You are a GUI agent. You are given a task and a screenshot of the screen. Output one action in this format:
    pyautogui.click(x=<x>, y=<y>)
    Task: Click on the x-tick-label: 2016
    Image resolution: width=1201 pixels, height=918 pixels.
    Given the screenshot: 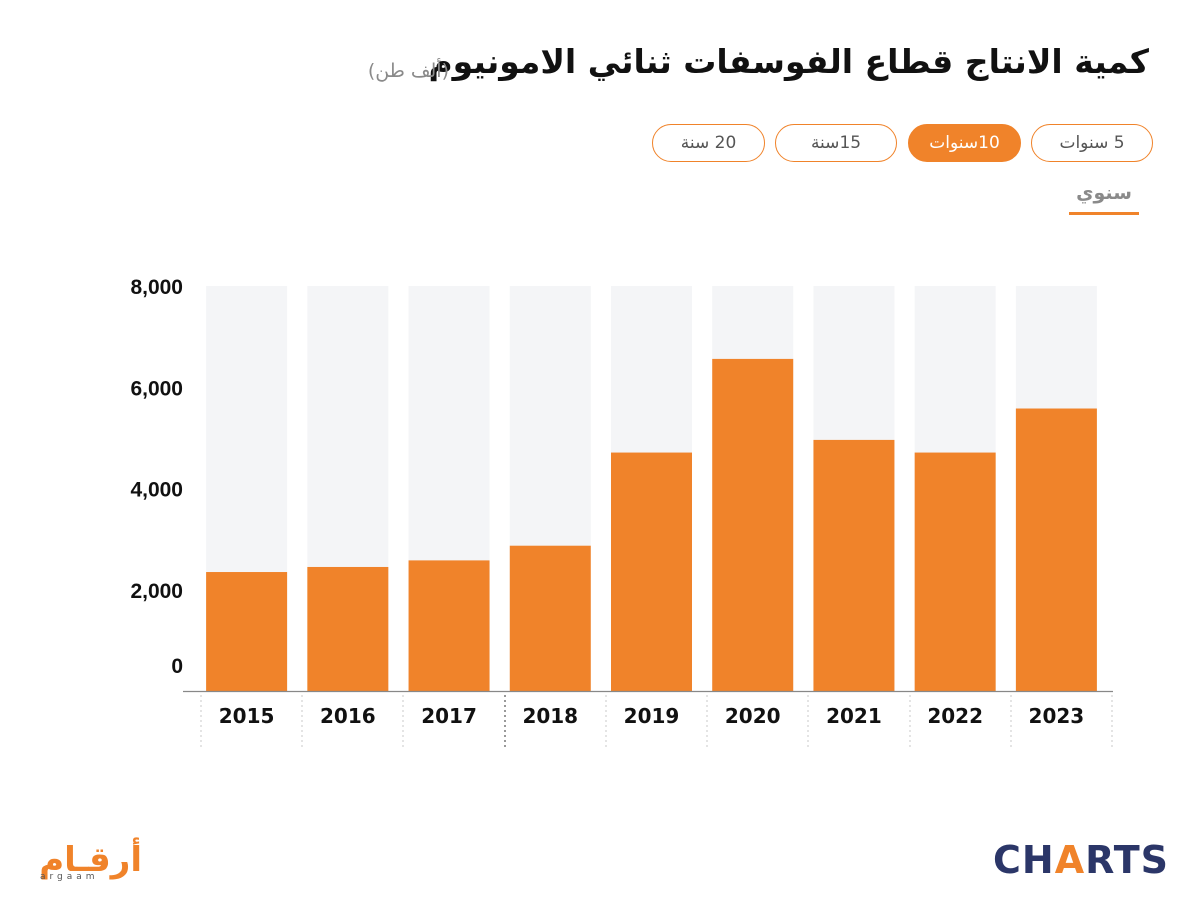 What is the action you would take?
    pyautogui.click(x=348, y=716)
    